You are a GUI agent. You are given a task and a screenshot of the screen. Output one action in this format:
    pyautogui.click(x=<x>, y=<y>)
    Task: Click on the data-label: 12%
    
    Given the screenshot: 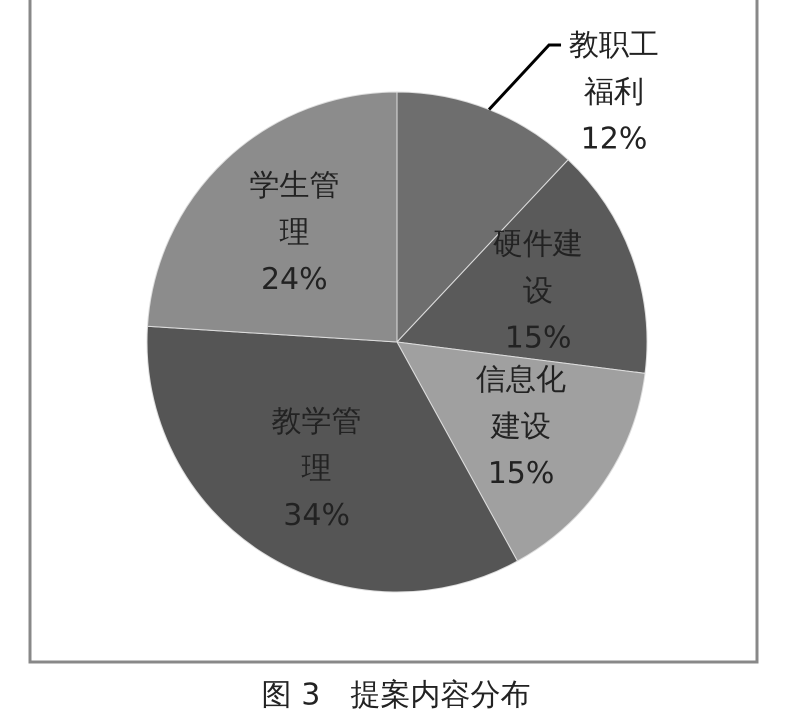 What is the action you would take?
    pyautogui.click(x=614, y=139)
    